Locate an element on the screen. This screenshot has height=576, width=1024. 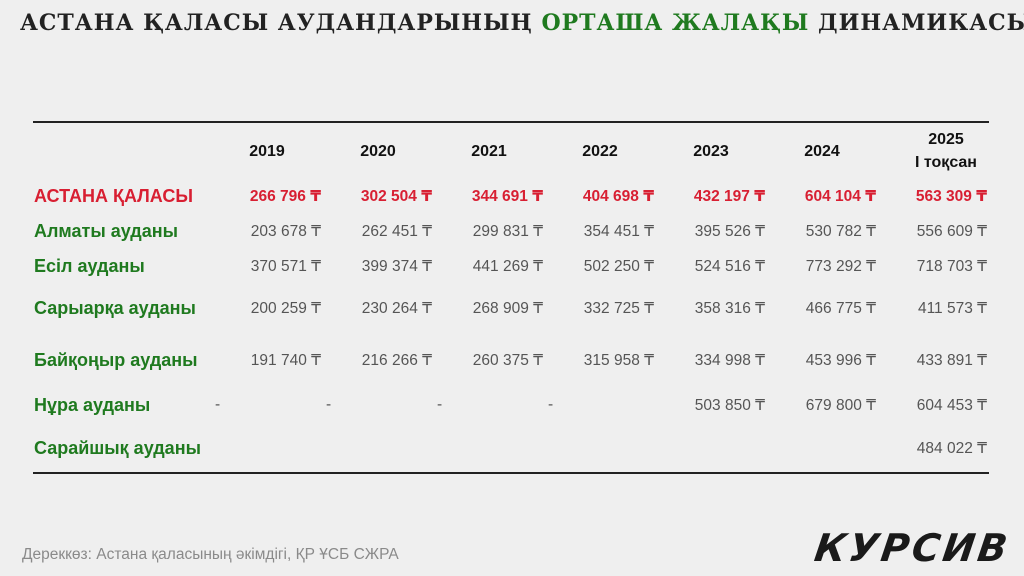
column-header-2025: 2025 is located at coordinates (946, 139).